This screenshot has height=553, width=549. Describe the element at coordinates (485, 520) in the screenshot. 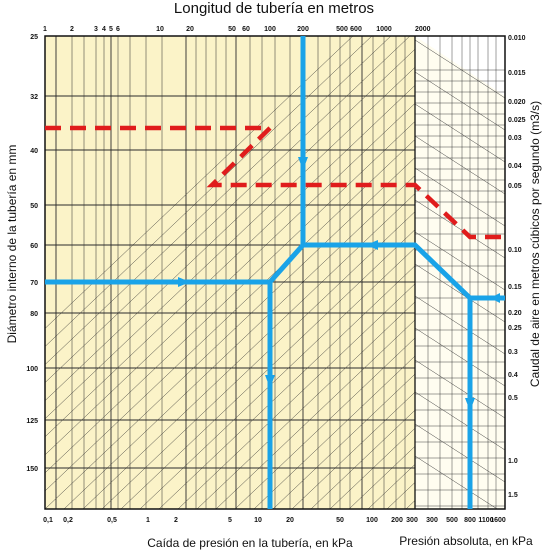

I see `bottom-right-tick-label: 1100` at that location.